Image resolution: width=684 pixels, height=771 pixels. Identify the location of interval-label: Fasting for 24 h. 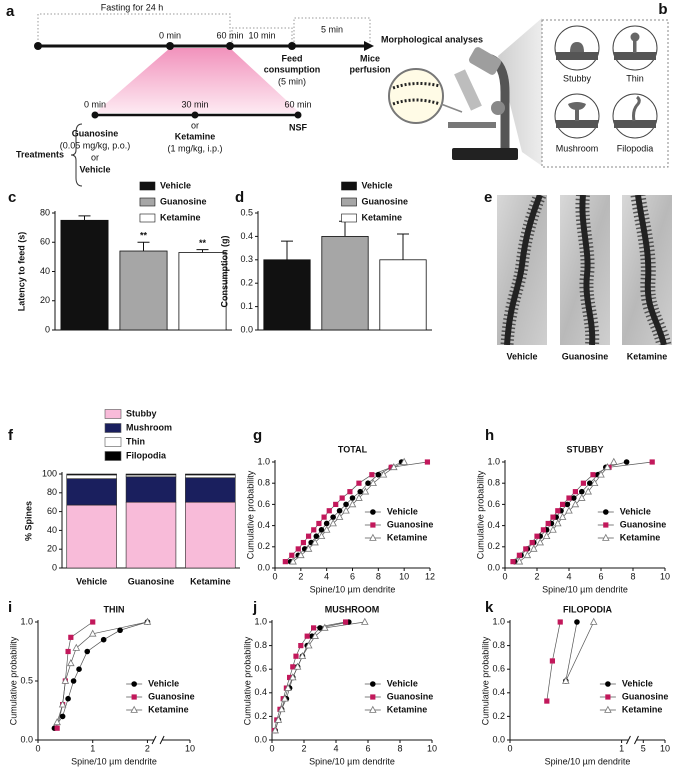
(132, 7).